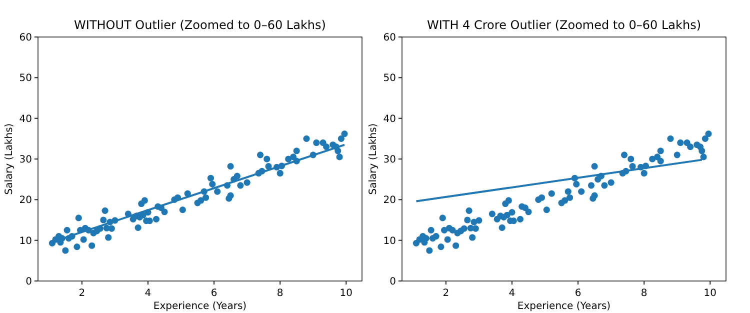 The image size is (750, 313). Describe the element at coordinates (564, 25) in the screenshot. I see `chart-title: WITH 4 Crore Outlier (Zoomed to 0–60 Lakhs)` at that location.